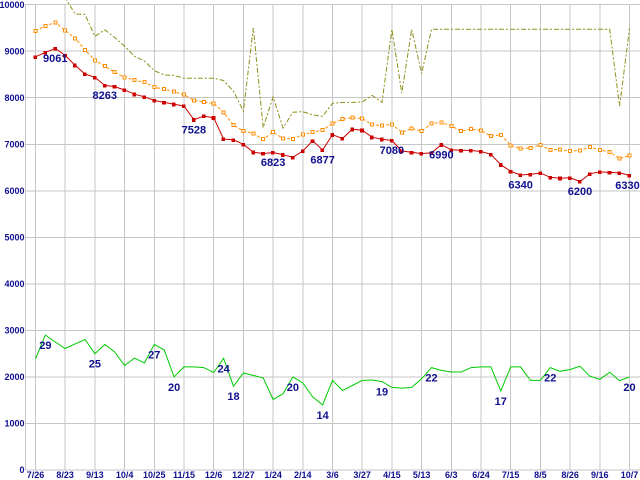 This screenshot has height=480, width=640. Describe the element at coordinates (154, 355) in the screenshot. I see `svg-text: 27` at that location.